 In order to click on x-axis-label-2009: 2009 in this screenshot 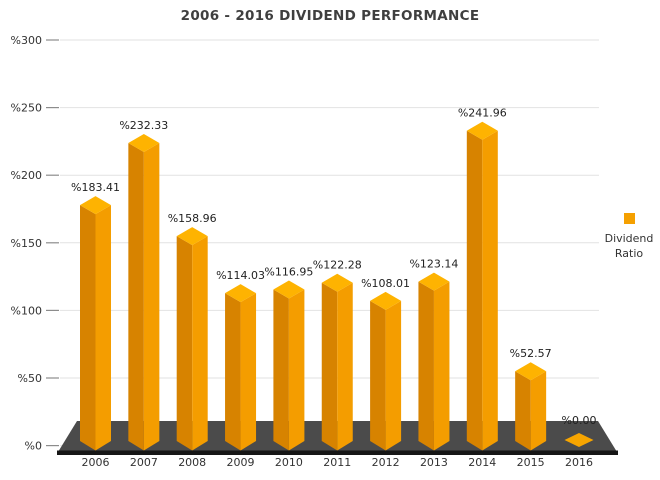, I will do `click(241, 462)`.